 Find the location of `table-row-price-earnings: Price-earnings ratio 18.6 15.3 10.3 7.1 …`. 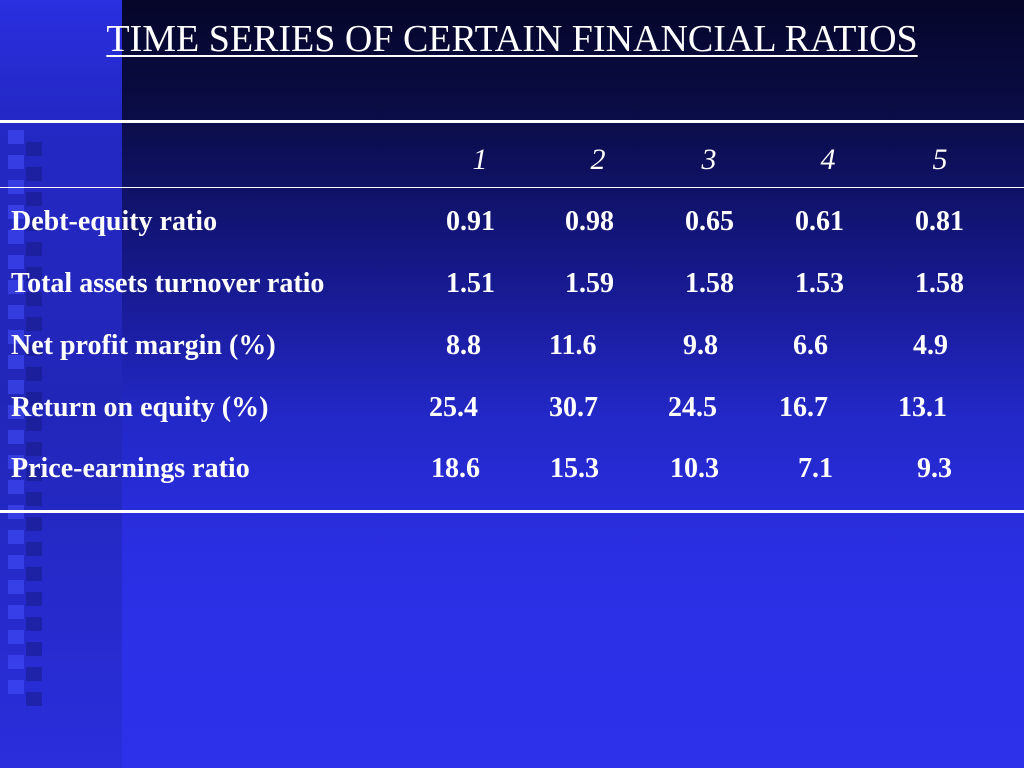

table-row-price-earnings: Price-earnings ratio 18.6 15.3 10.3 7.1 … is located at coordinates (512, 469).